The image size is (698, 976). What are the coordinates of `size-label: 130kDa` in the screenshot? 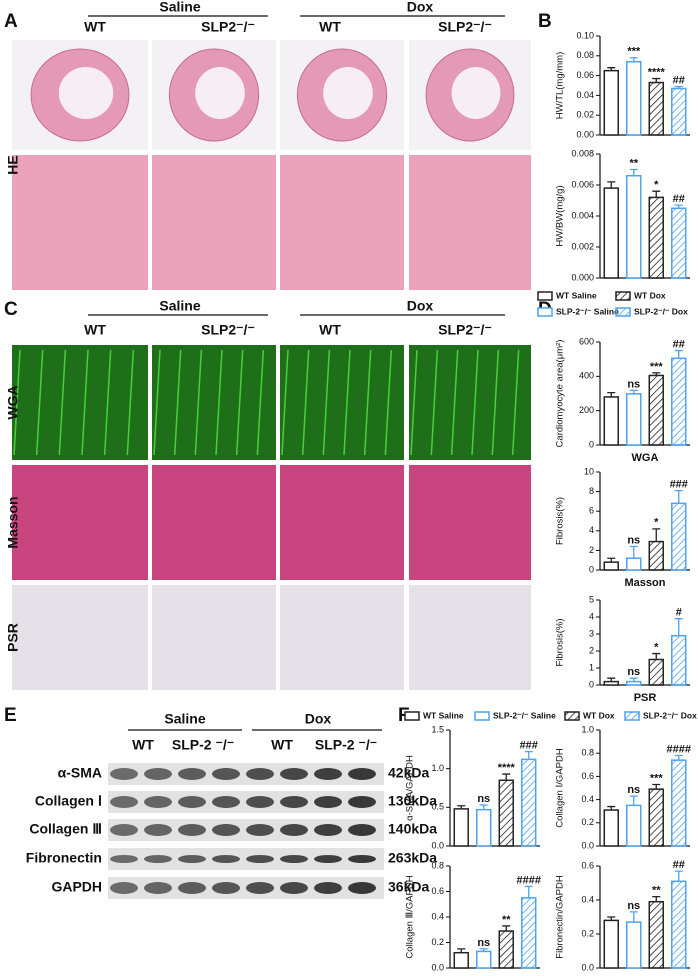 It's located at (412, 801).